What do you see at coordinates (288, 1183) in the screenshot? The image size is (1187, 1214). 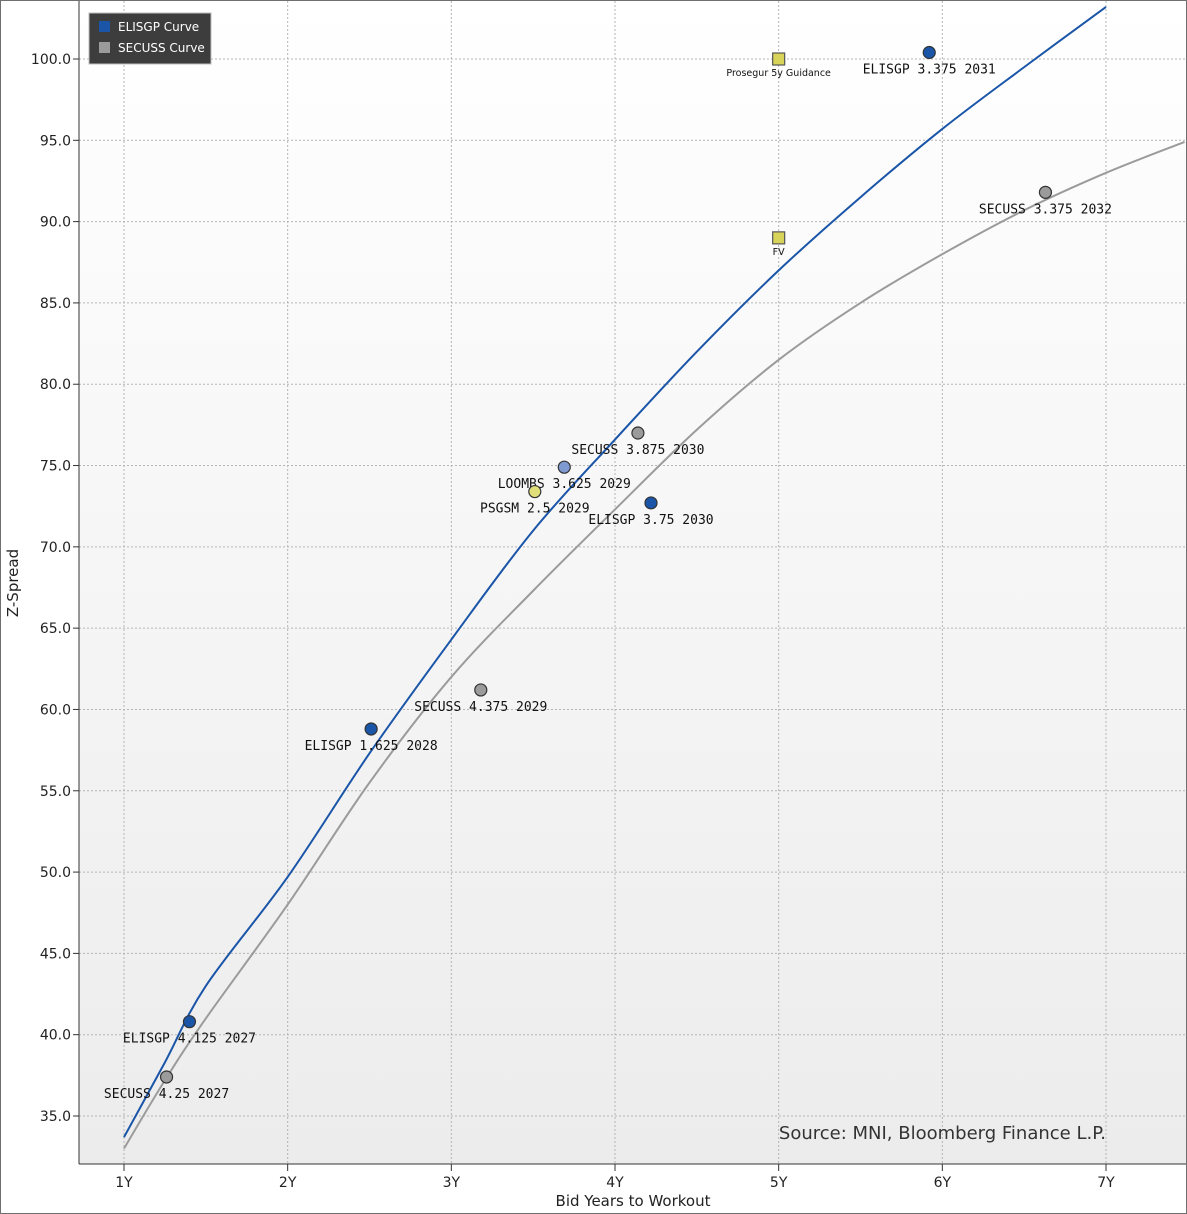 I see `x-tick-label: 2Y` at bounding box center [288, 1183].